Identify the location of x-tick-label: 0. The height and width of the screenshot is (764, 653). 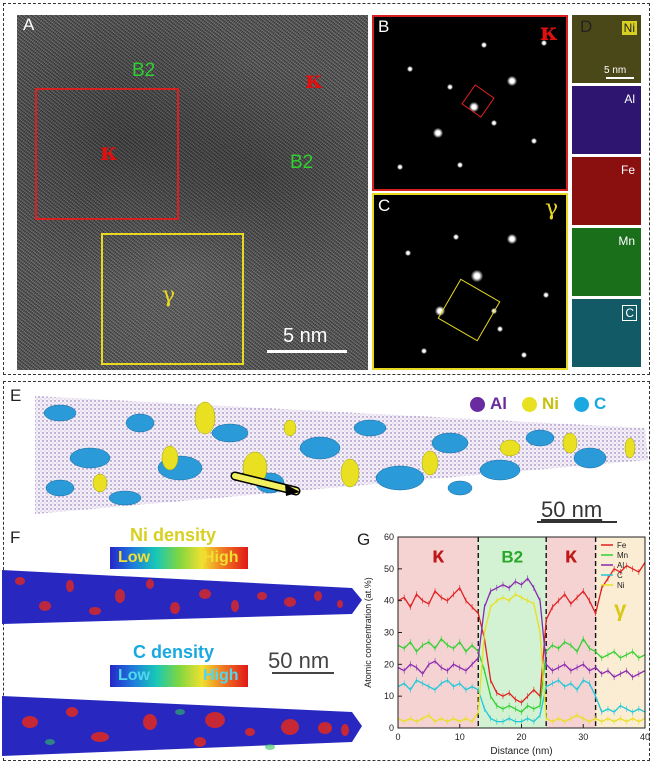
(397, 737).